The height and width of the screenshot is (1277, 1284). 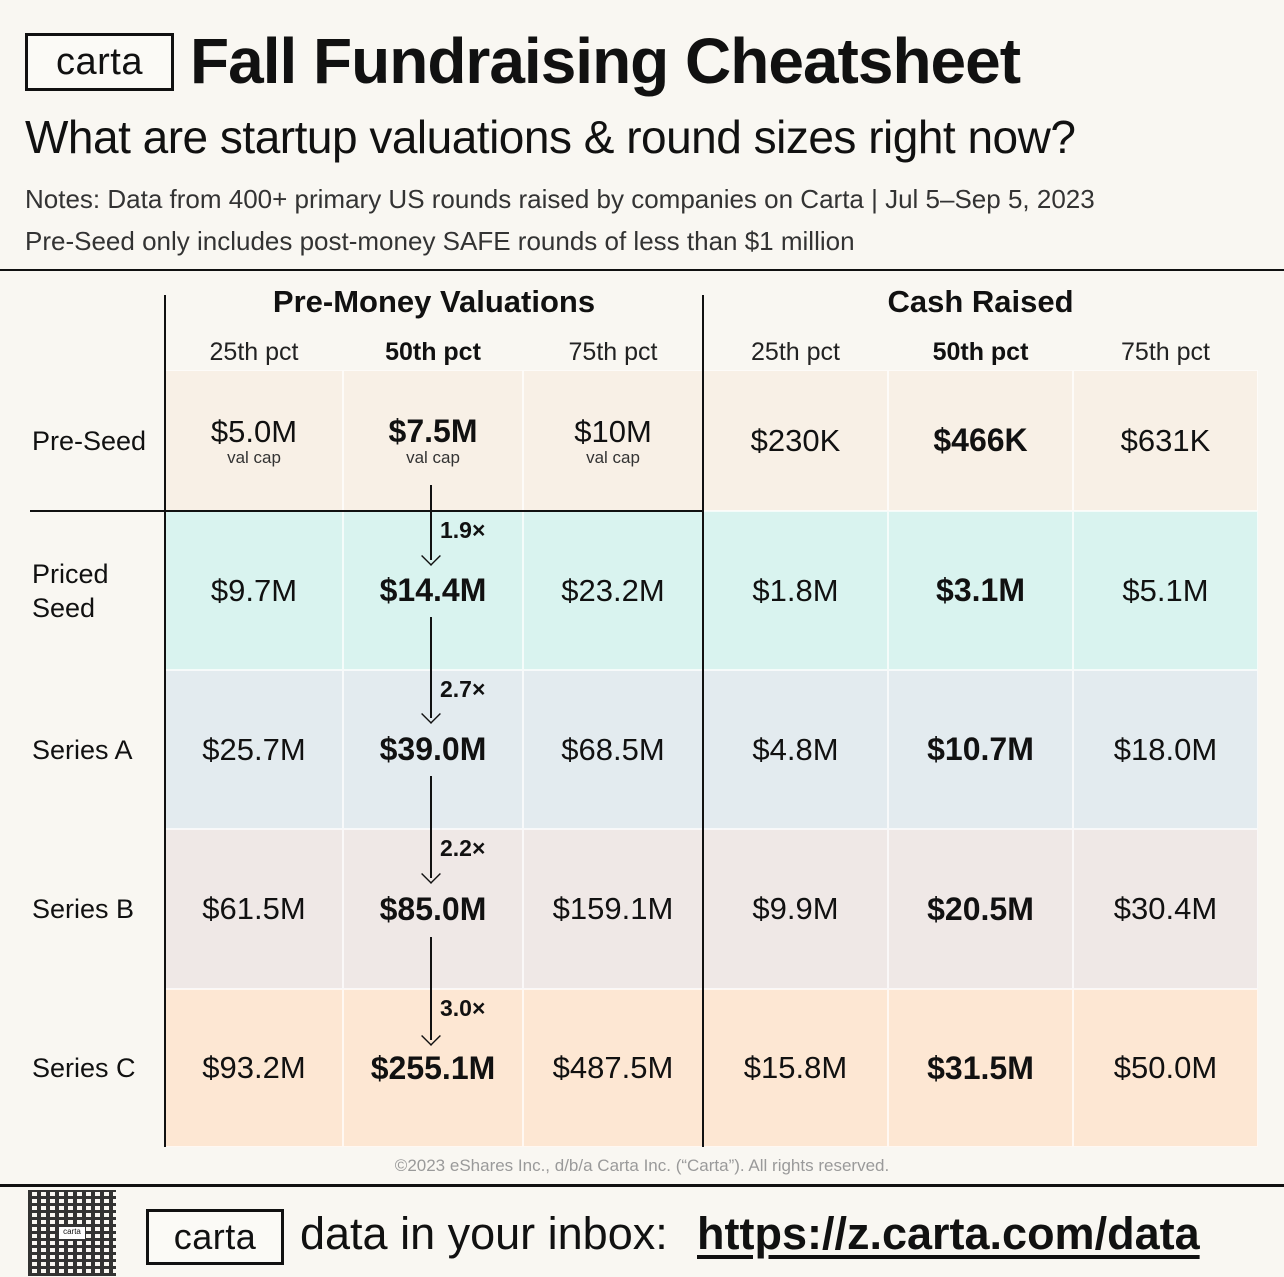 I want to click on cell-value: $4.8M, so click(x=795, y=749).